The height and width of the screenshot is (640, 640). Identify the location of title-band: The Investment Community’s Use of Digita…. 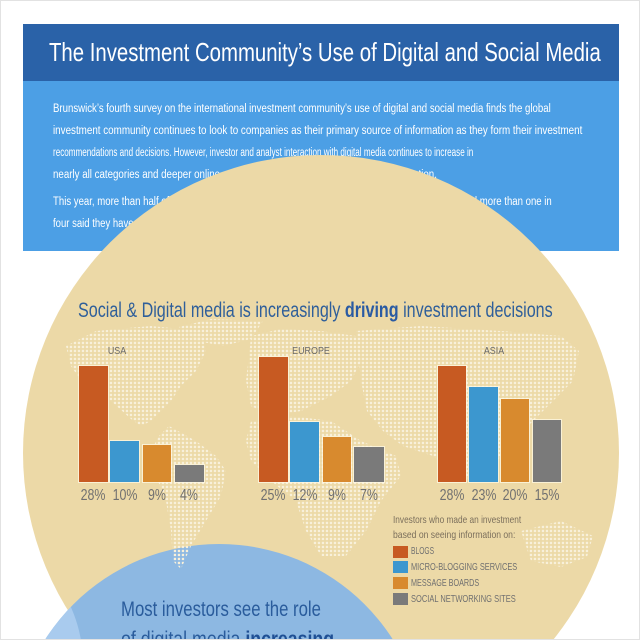
(321, 52).